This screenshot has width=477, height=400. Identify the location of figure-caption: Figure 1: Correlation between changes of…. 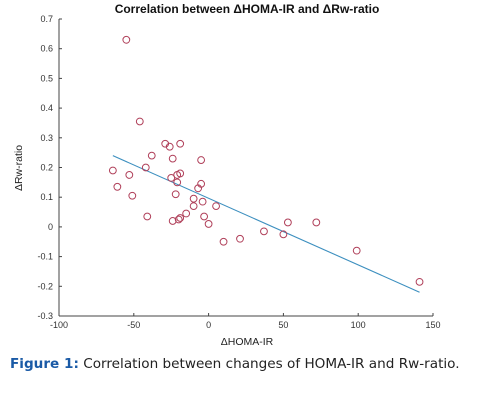
(241, 364).